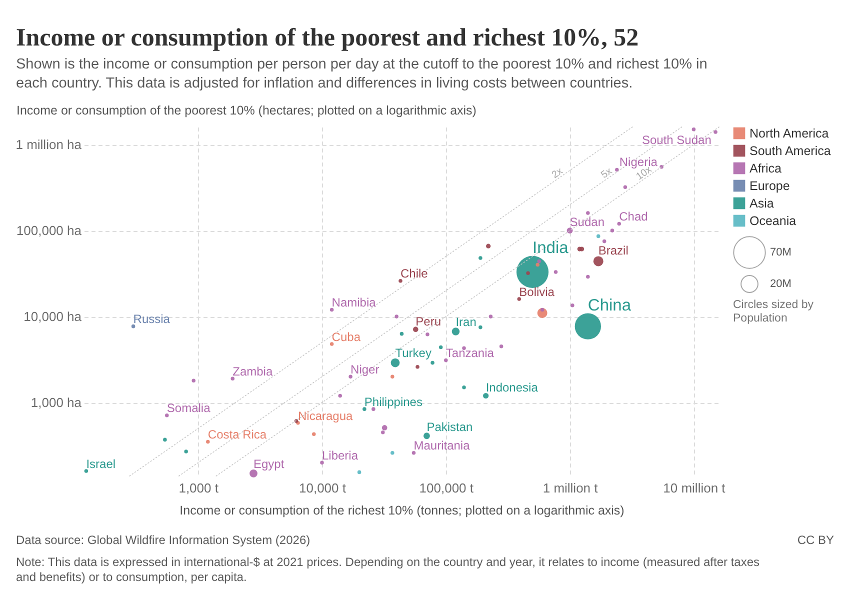  What do you see at coordinates (512, 387) in the screenshot?
I see `annotation: Indonesia` at bounding box center [512, 387].